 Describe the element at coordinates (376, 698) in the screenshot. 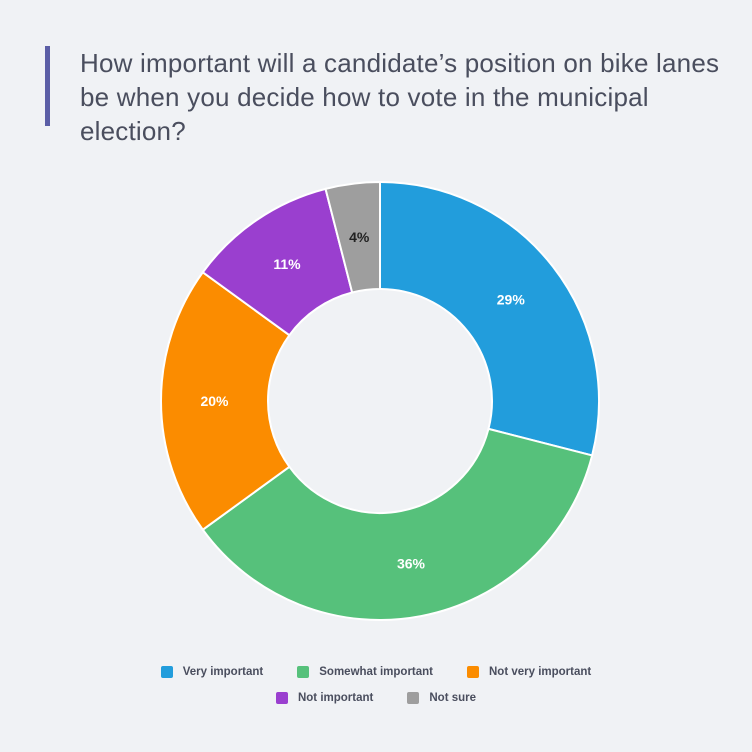

I see `legend-row: Not important Not sure` at that location.